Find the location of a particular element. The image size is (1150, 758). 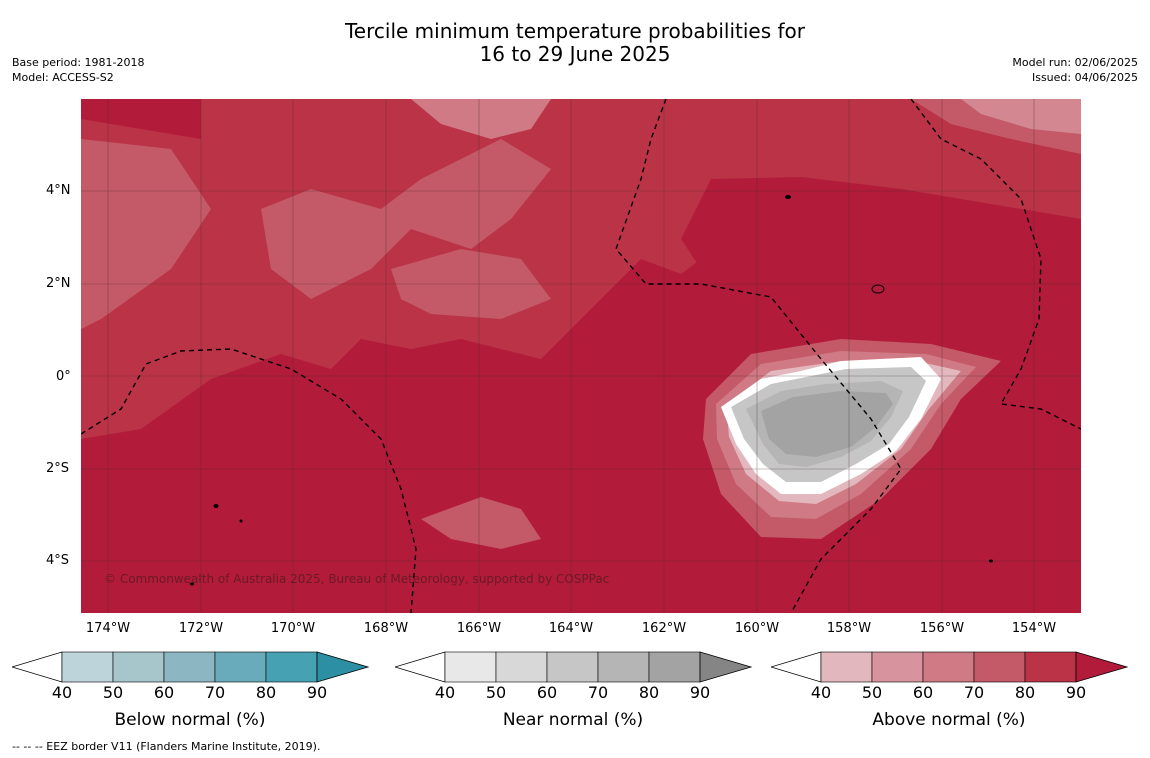

lon-label: 158°W is located at coordinates (849, 628).